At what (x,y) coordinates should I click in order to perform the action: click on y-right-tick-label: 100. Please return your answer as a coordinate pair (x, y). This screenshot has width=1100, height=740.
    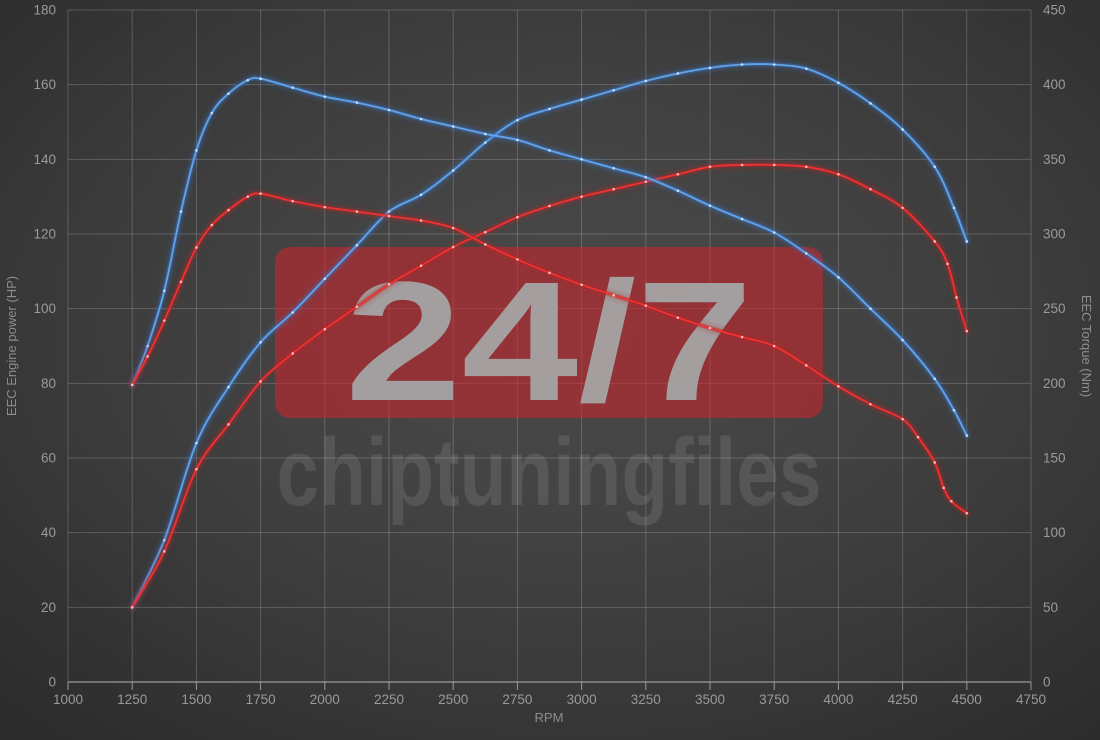
    Looking at the image, I should click on (1054, 532).